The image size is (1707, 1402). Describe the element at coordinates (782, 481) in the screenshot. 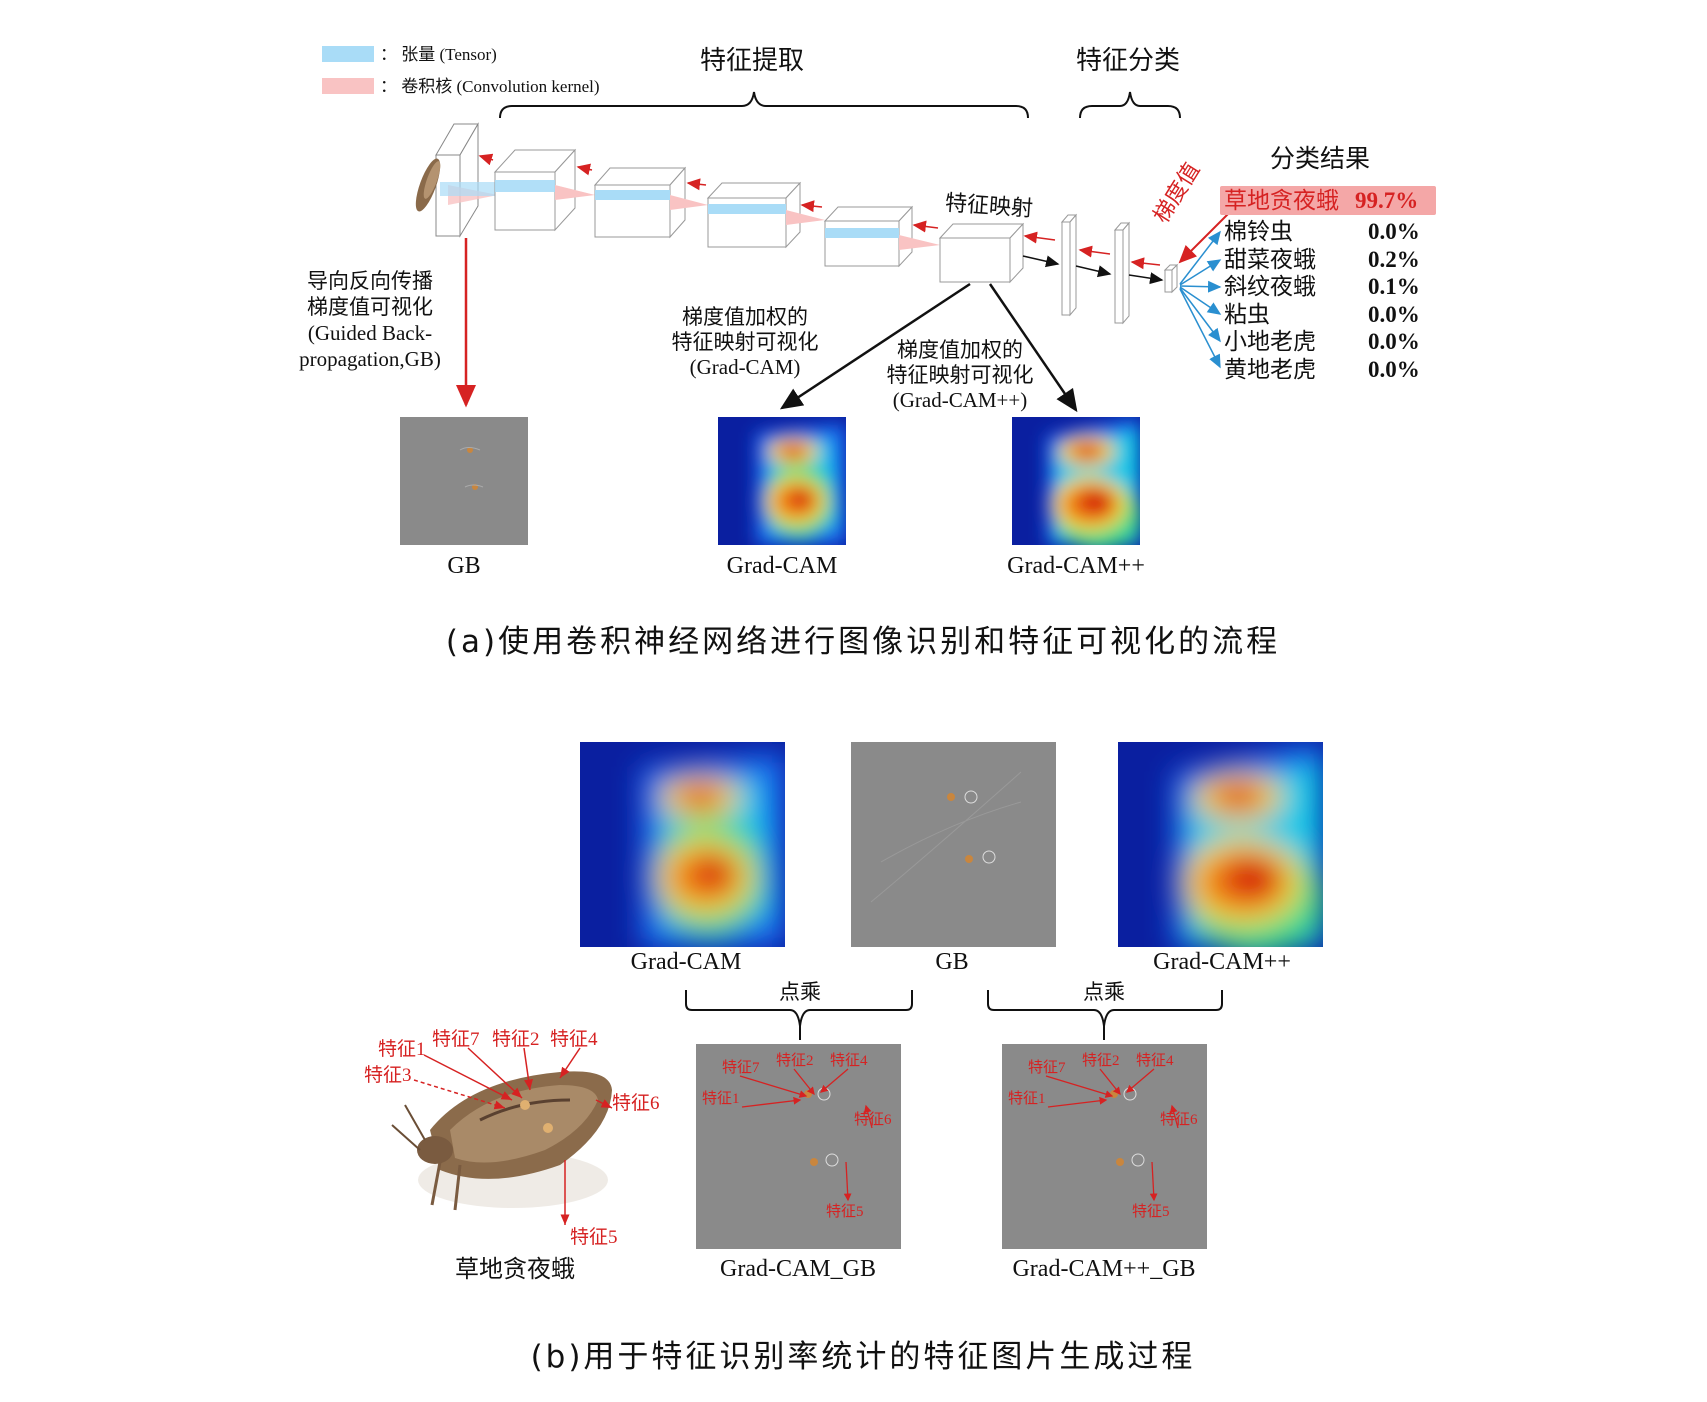

I see `gradcam-image-a` at that location.